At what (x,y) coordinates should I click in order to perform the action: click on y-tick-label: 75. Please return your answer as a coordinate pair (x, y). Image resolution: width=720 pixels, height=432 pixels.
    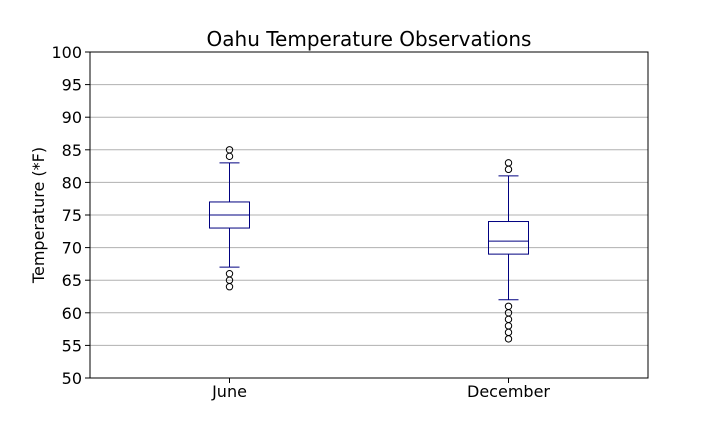
    Looking at the image, I should click on (72, 215).